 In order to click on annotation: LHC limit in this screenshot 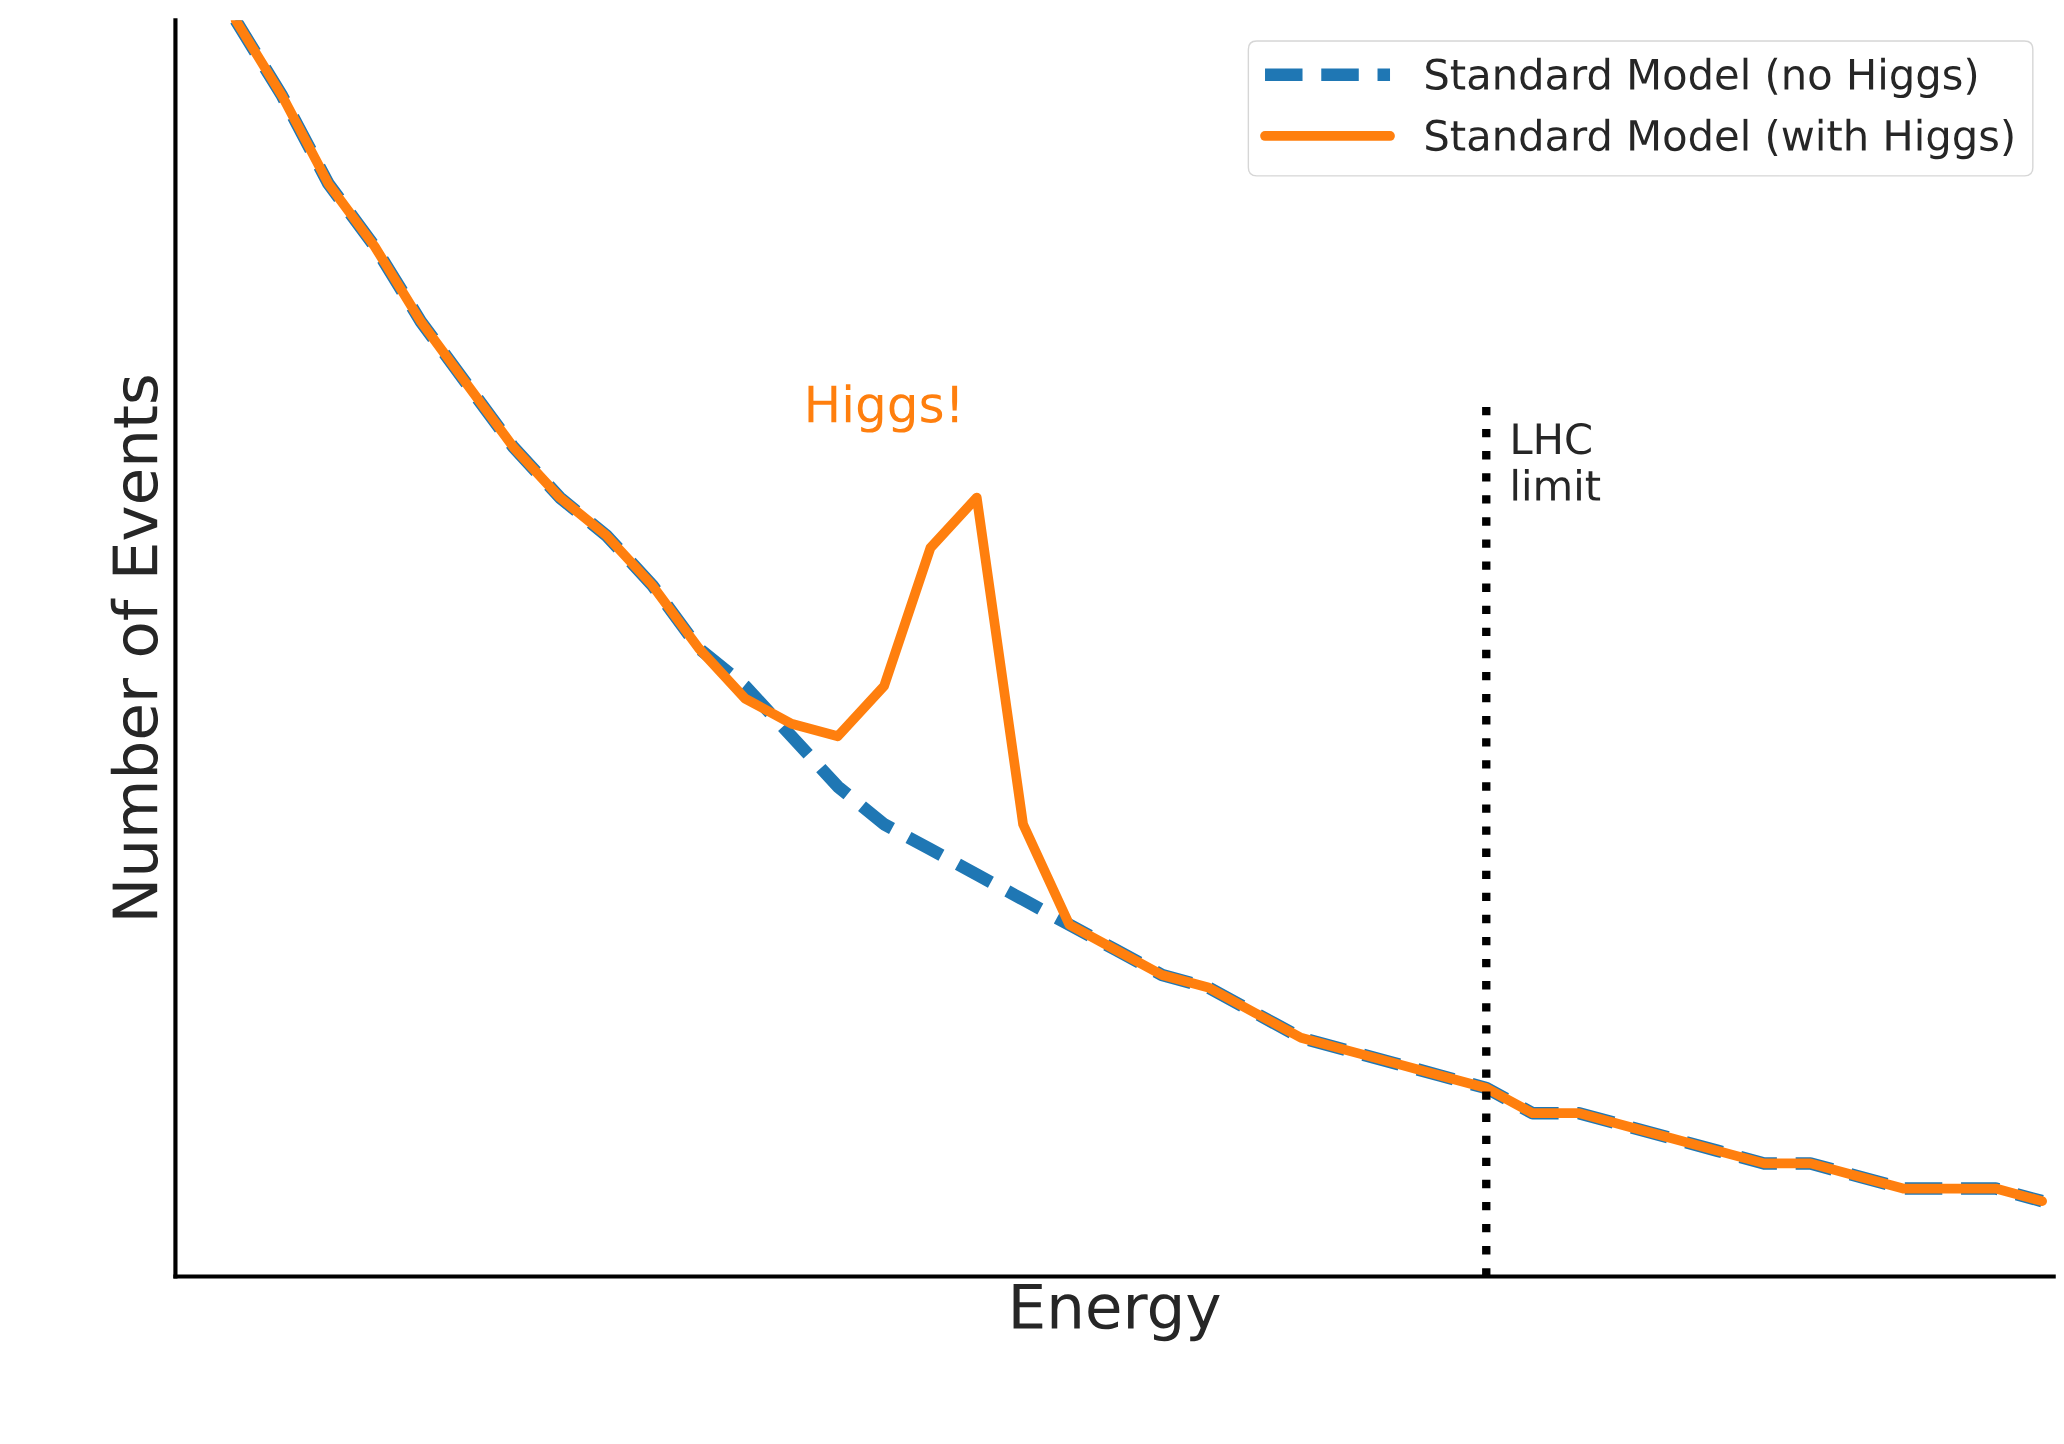, I will do `click(1557, 461)`.